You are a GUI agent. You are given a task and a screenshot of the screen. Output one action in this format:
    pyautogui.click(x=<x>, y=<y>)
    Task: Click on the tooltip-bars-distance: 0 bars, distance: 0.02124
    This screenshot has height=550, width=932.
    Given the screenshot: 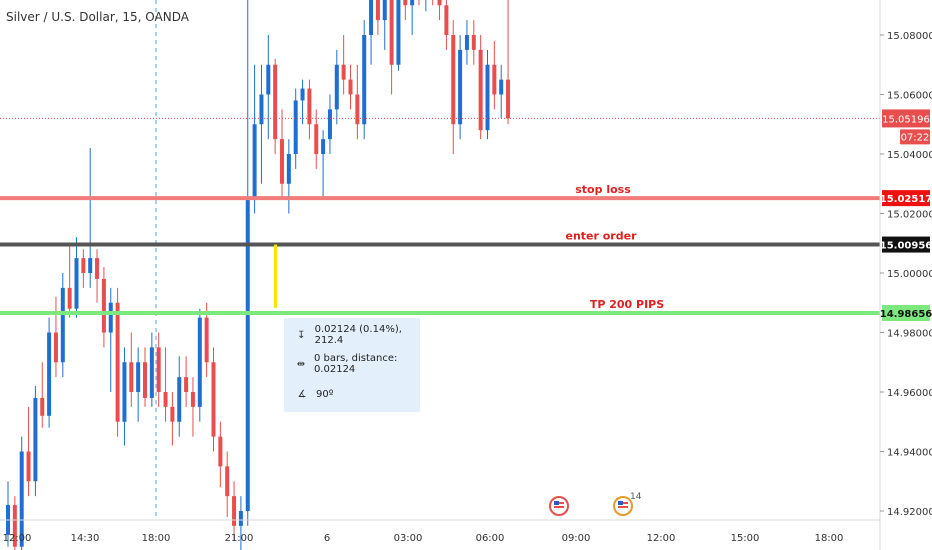 What is the action you would take?
    pyautogui.click(x=355, y=364)
    